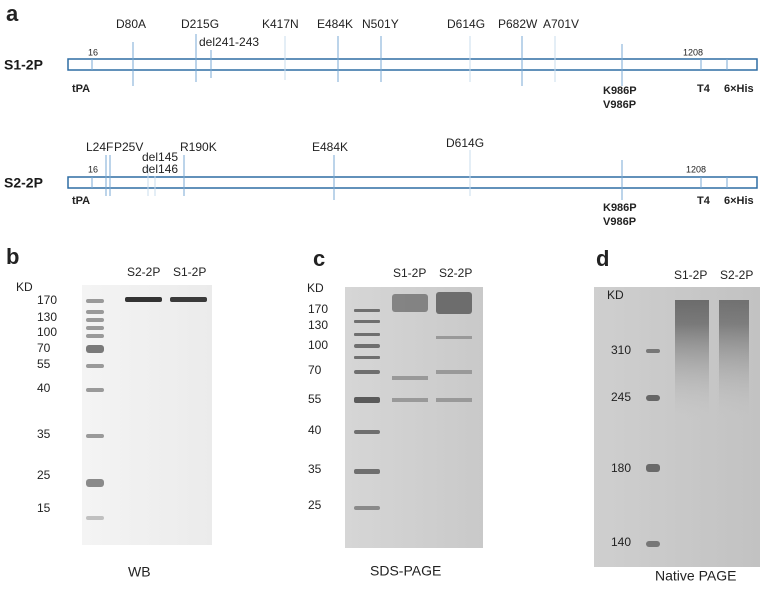 The height and width of the screenshot is (592, 770). What do you see at coordinates (621, 397) in the screenshot?
I see `marker-label: 245` at bounding box center [621, 397].